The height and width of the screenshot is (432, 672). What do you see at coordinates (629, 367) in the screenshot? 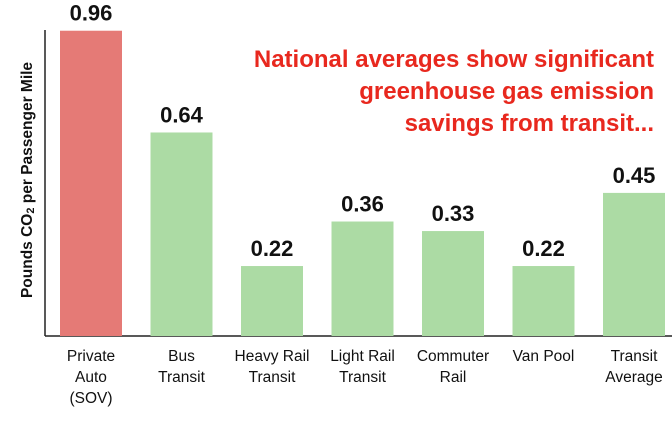
I see `x-tick-label-6: Transit Average` at bounding box center [629, 367].